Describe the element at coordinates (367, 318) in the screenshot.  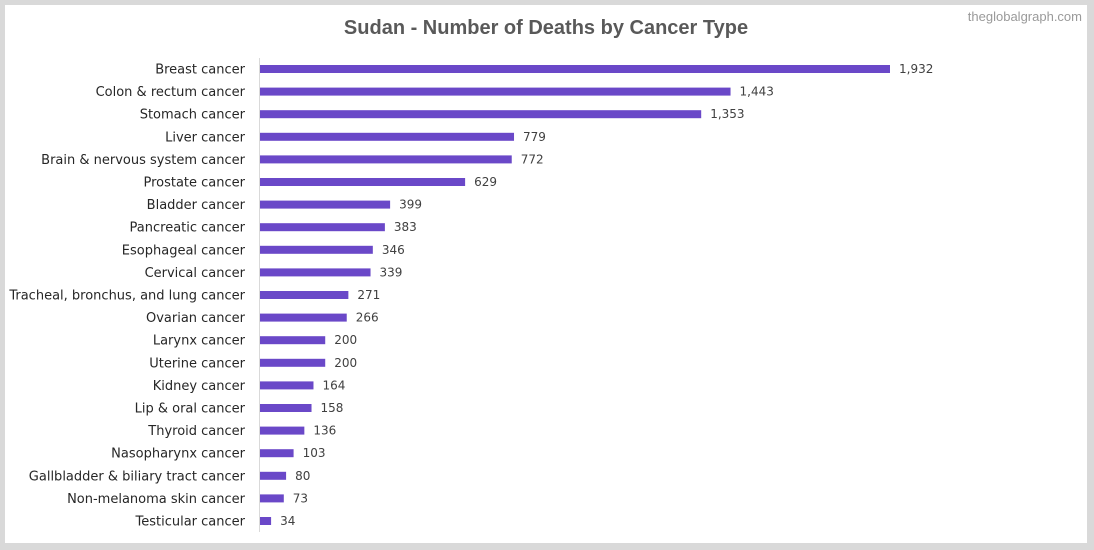
I see `value-label: 266` at that location.